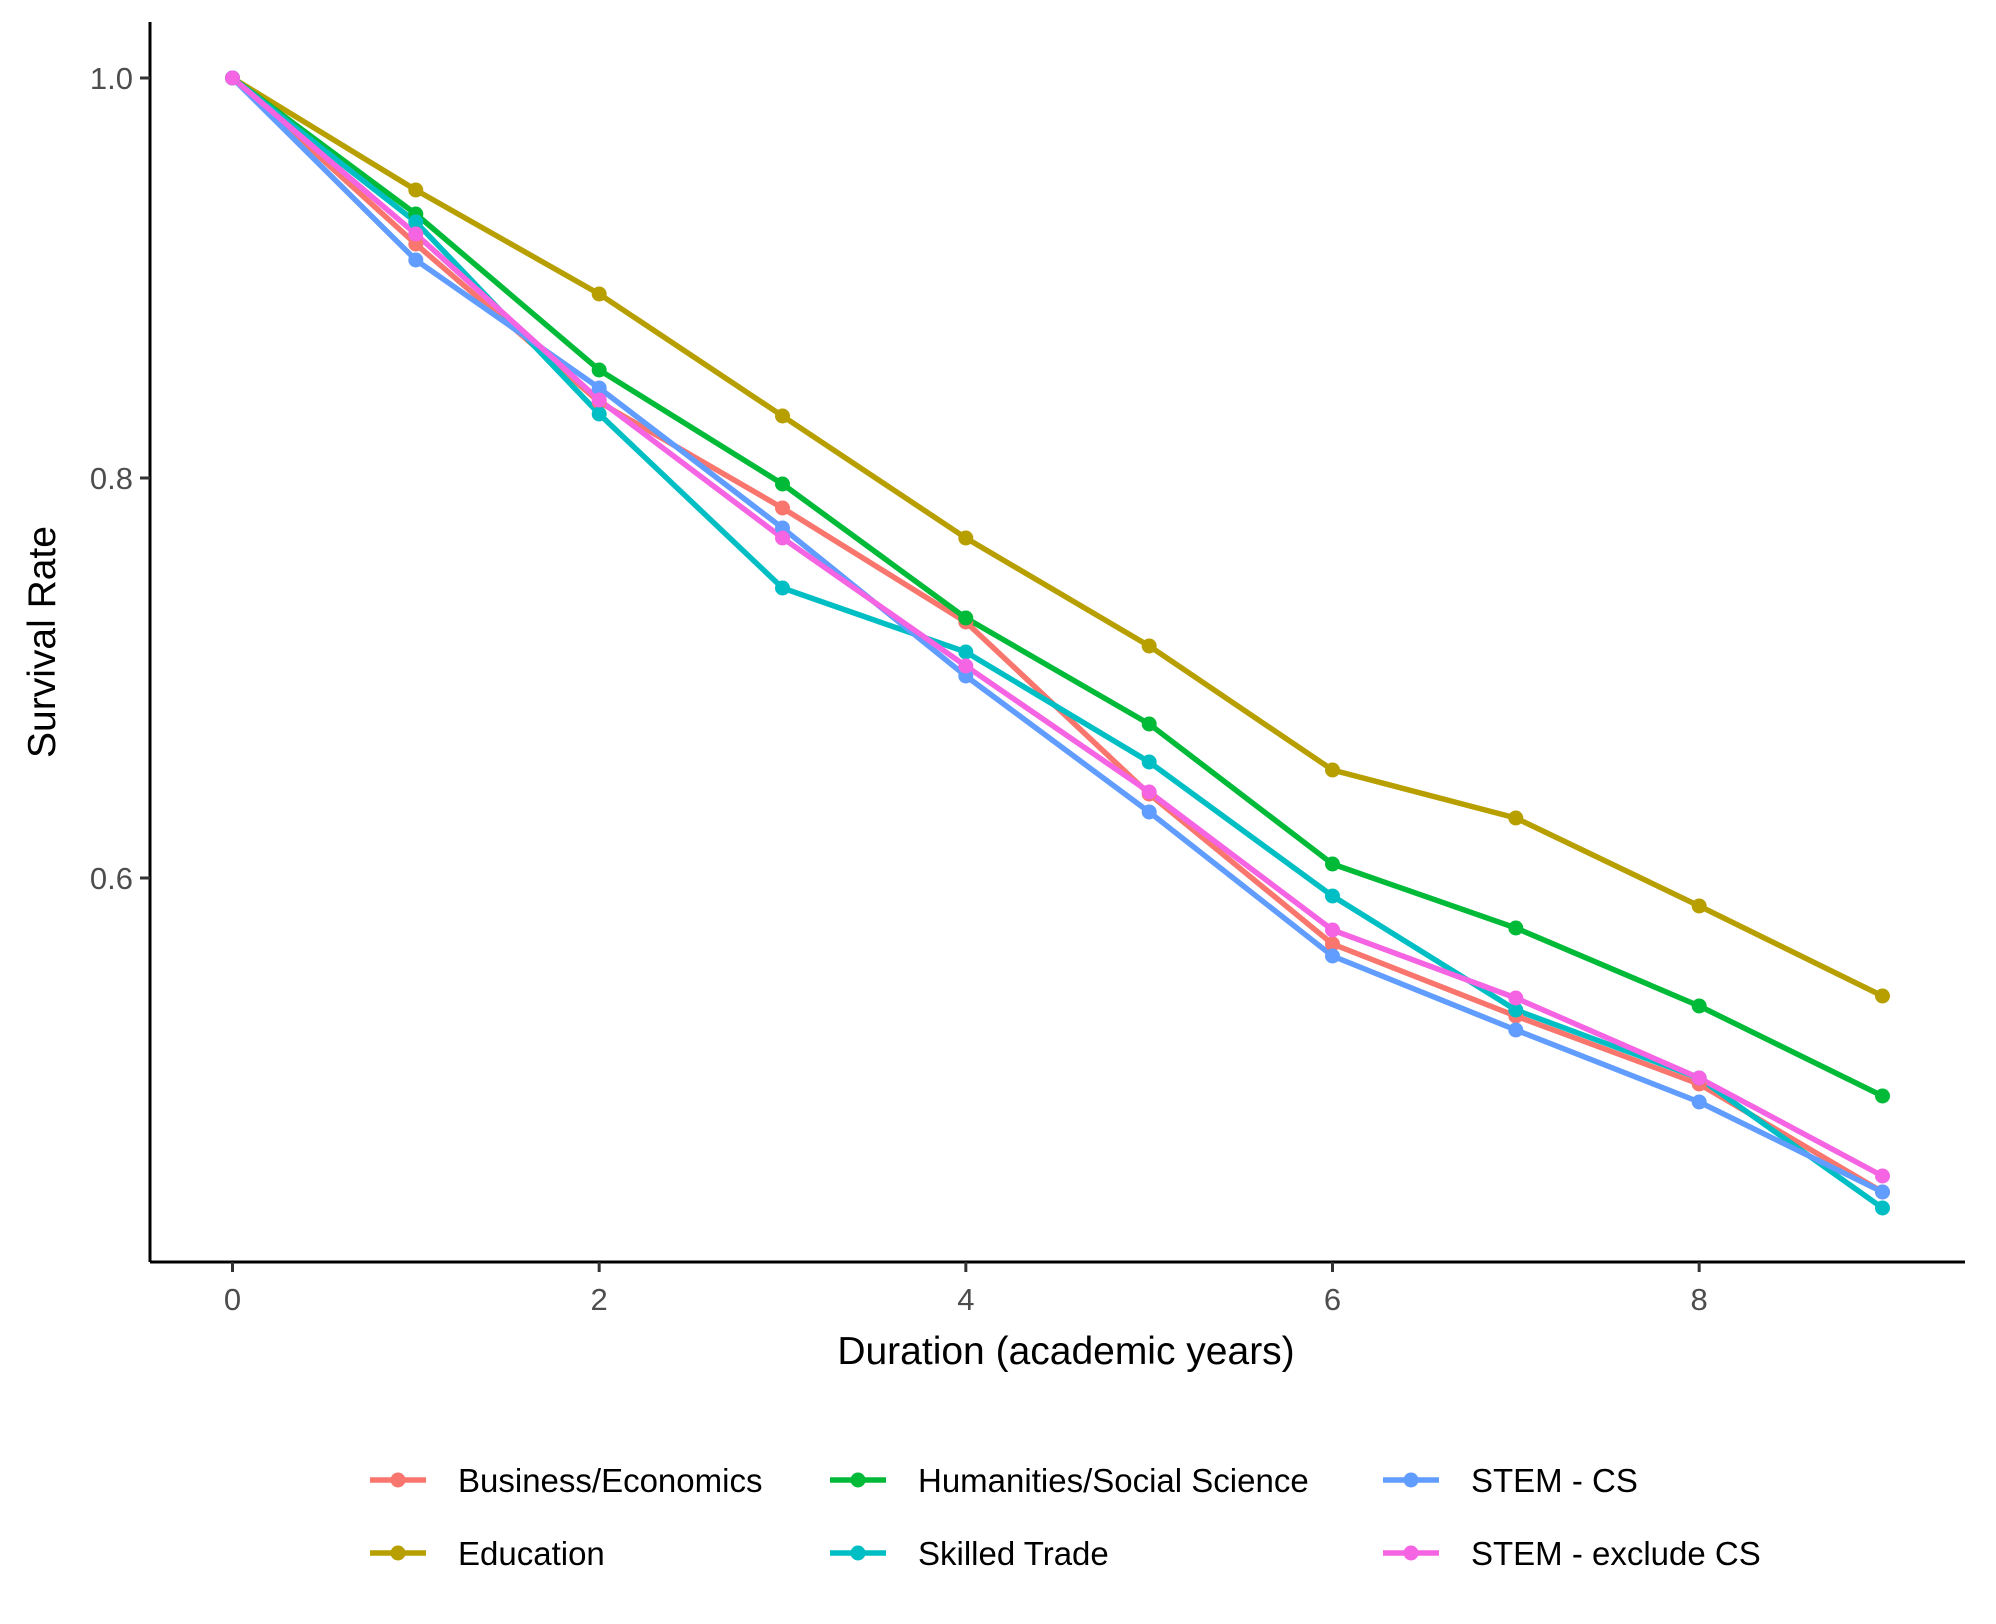  I want to click on legend-item-0: Business/Economics, so click(566, 1480).